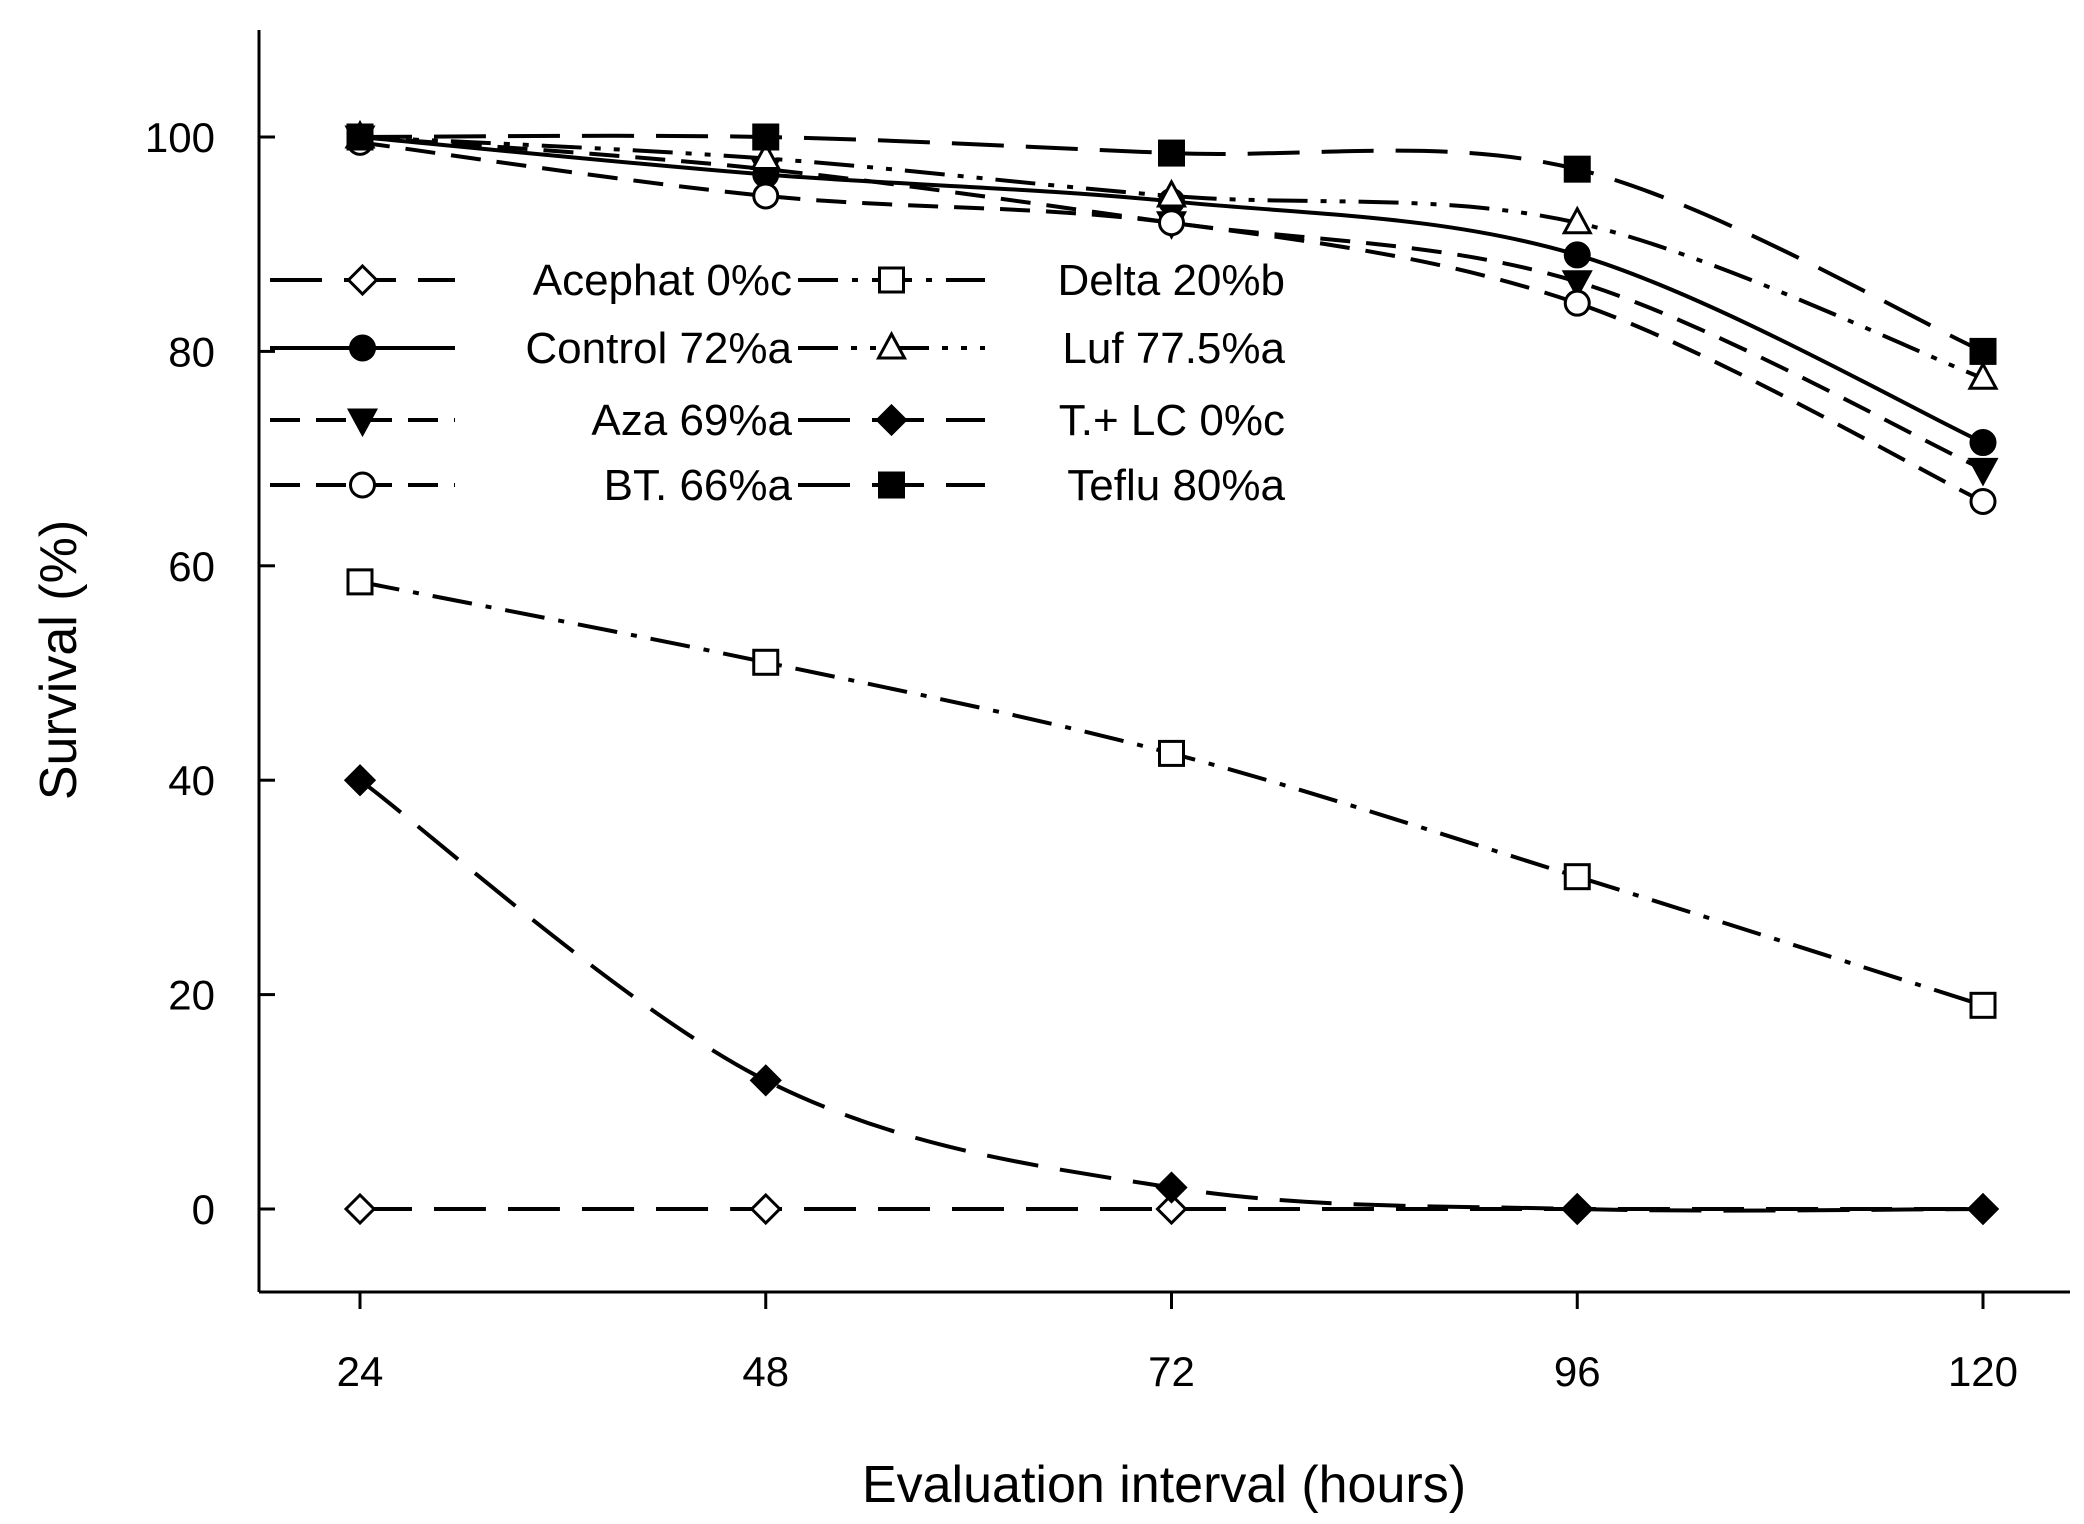  Describe the element at coordinates (191, 780) in the screenshot. I see `y-tick-label: 40` at that location.